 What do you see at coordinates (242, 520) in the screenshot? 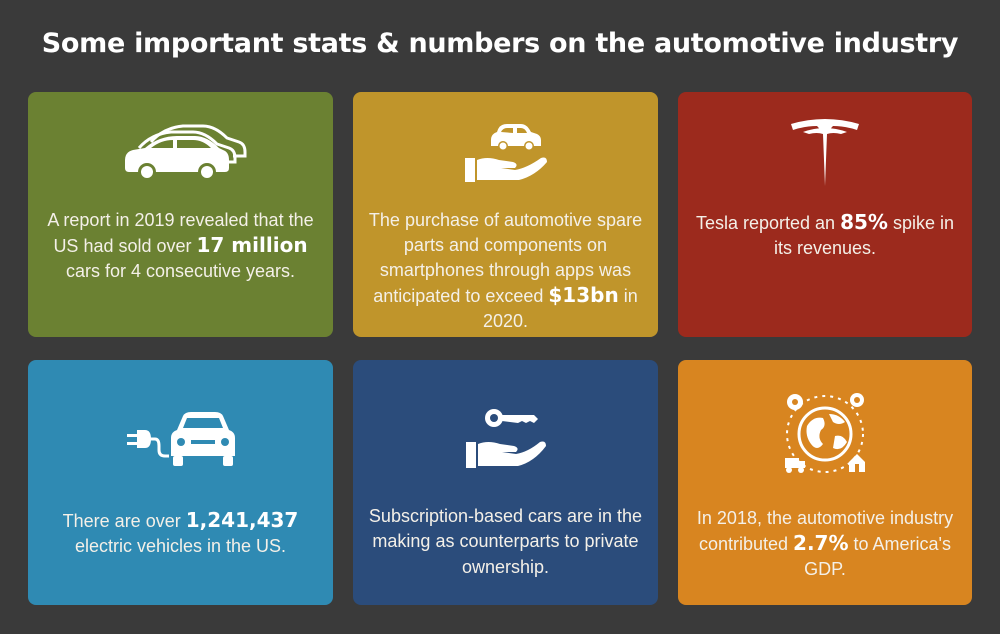
I see `stat-highlight: 1,241,437` at bounding box center [242, 520].